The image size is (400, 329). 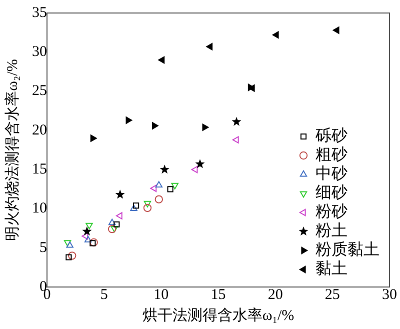 I want to click on x-axis-title: 烘干法测得含水率ω₁/%, so click(x=218, y=315).